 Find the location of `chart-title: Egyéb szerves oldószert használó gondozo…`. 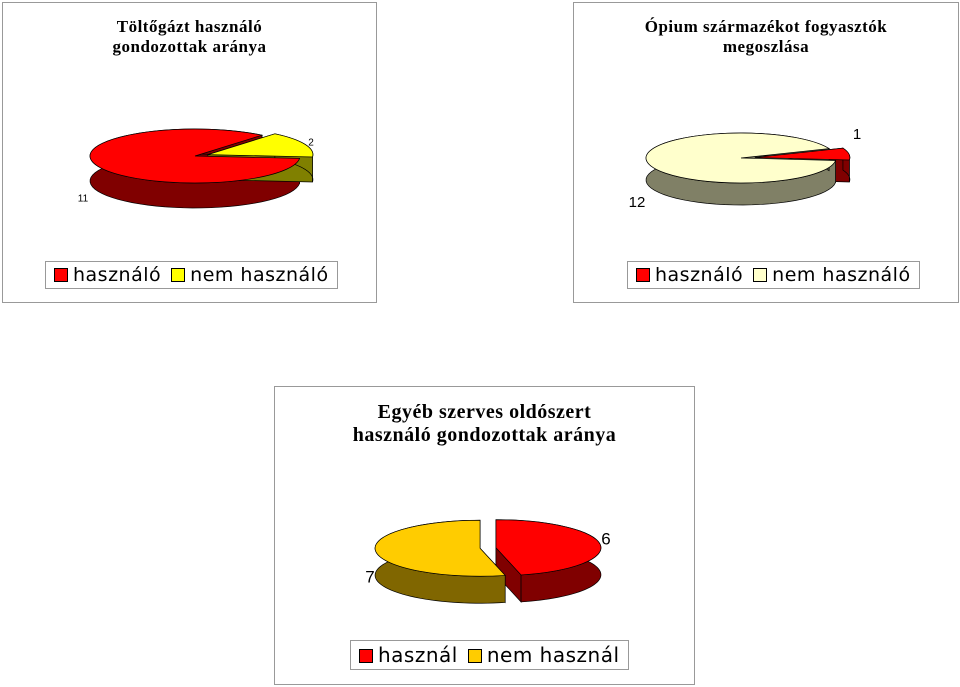

chart-title: Egyéb szerves oldószert használó gondozo… is located at coordinates (484, 423).